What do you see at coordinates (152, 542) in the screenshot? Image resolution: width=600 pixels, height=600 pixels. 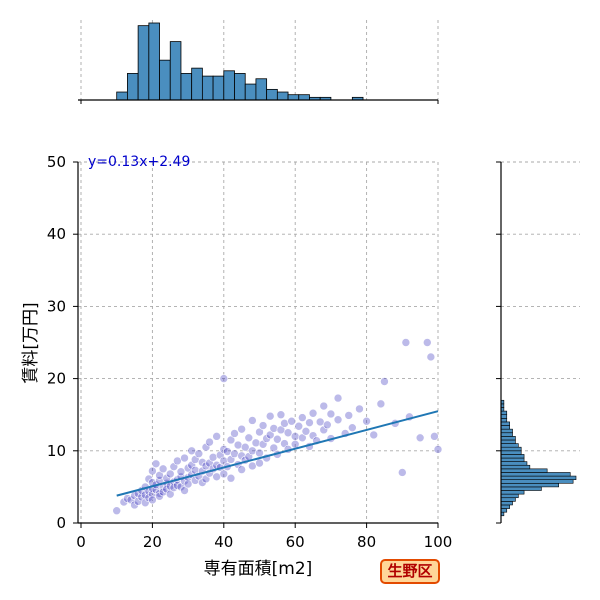 I see `x-tick-label: 20` at bounding box center [152, 542].